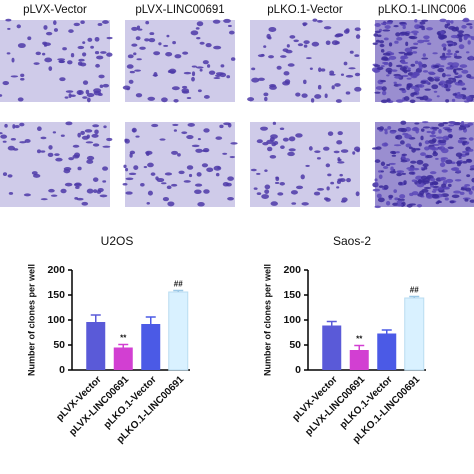 The width and height of the screenshot is (474, 474). What do you see at coordinates (55, 10) in the screenshot?
I see `panel-label: pLVX-Vector` at bounding box center [55, 10].